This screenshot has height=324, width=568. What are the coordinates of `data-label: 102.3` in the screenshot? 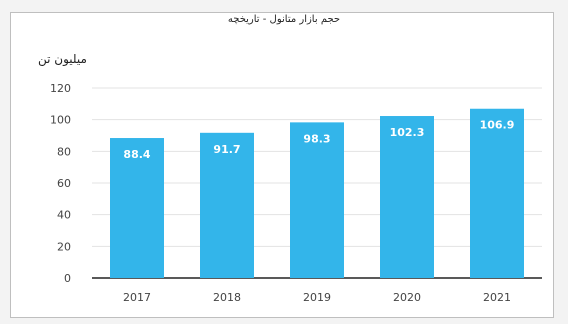 It's located at (407, 132).